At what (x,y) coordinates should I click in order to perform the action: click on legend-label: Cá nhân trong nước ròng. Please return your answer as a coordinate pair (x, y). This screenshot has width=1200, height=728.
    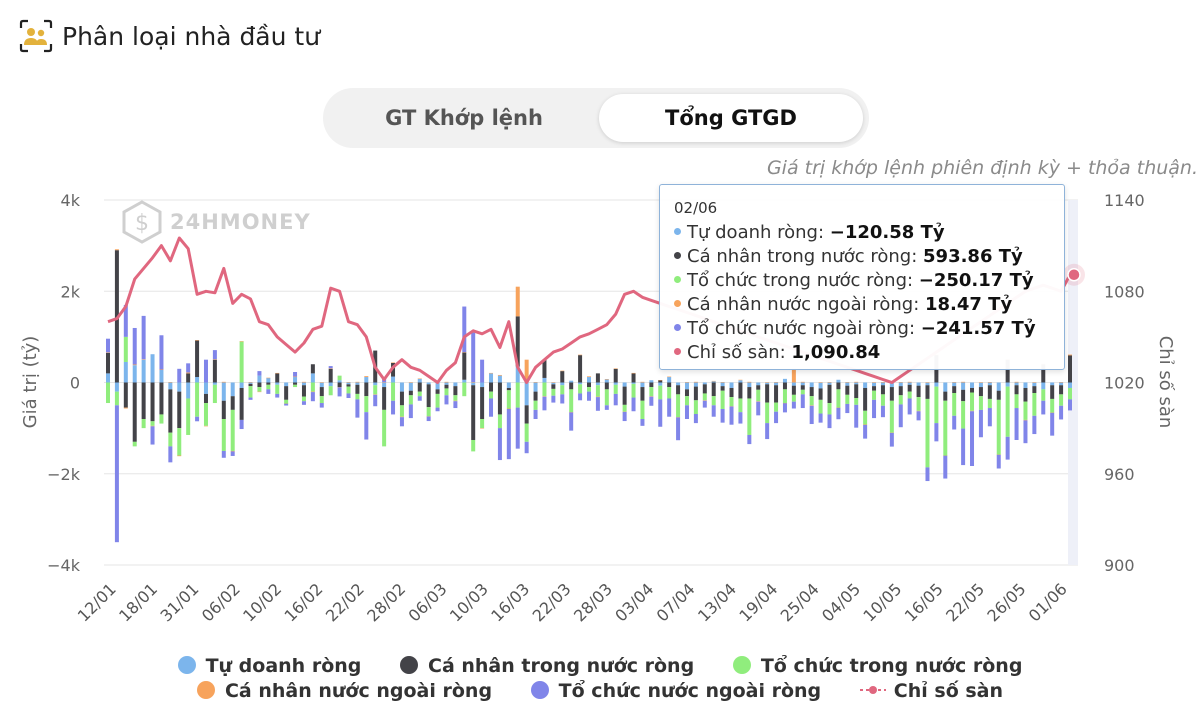
    Looking at the image, I should click on (561, 666).